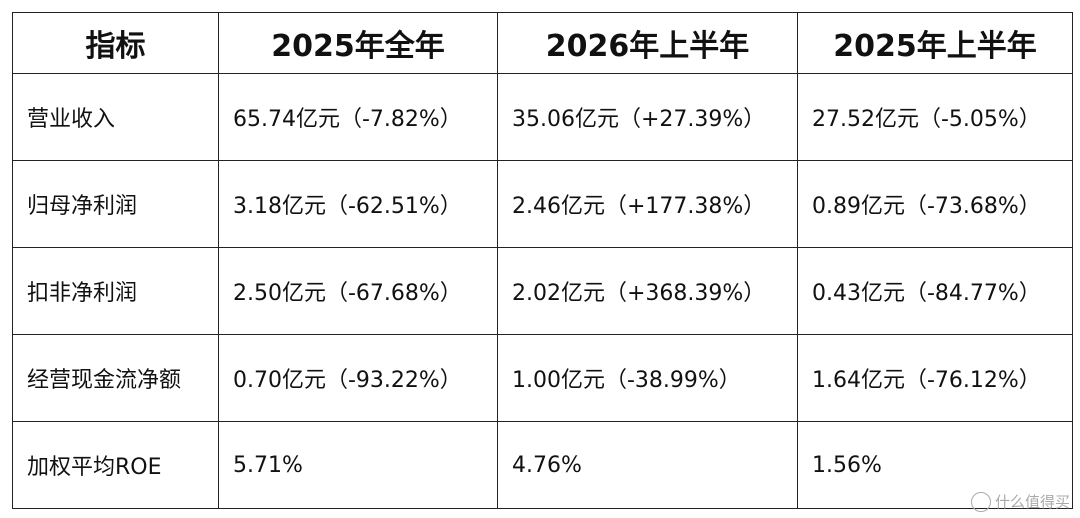 The image size is (1080, 518). What do you see at coordinates (935, 465) in the screenshot?
I see `table-cell: 1.56%` at bounding box center [935, 465].